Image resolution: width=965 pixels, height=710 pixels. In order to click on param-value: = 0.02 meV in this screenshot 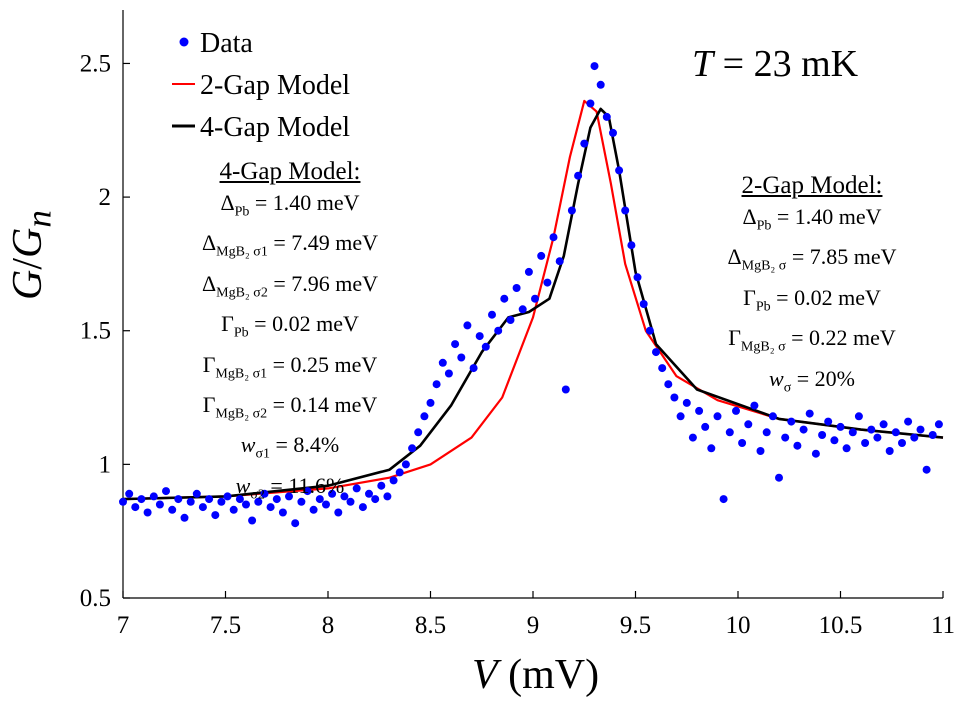, I will do `click(303, 324)`.